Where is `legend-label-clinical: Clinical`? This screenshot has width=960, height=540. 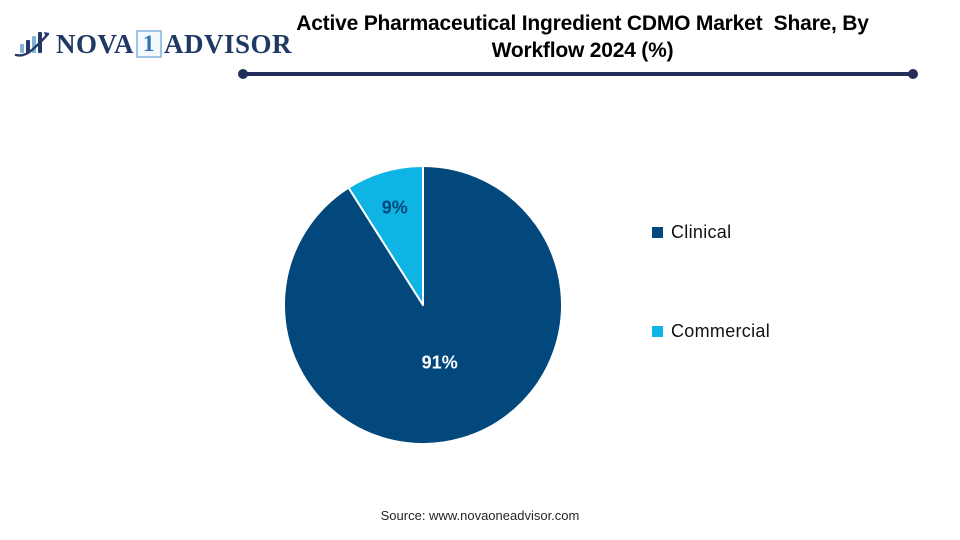 legend-label-clinical: Clinical is located at coordinates (701, 231).